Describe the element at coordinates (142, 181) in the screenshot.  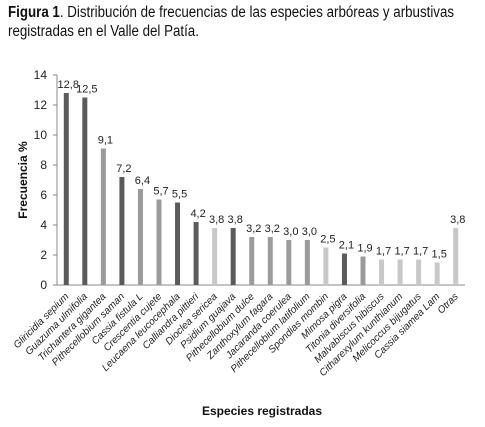
I see `data-label: 6,4` at that location.